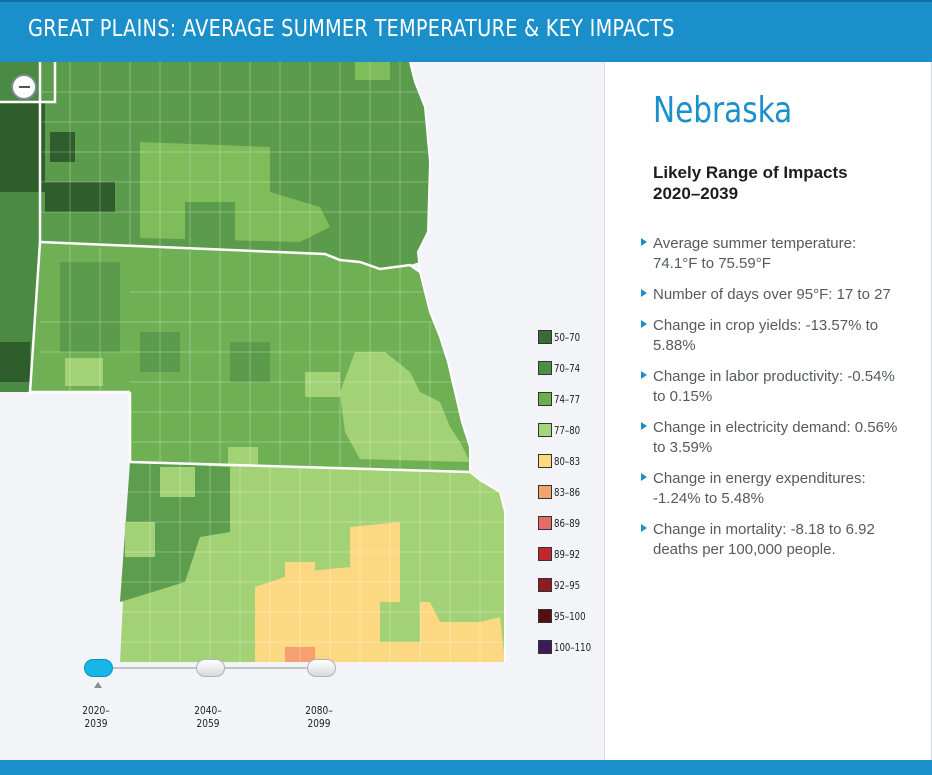  Describe the element at coordinates (573, 647) in the screenshot. I see `legend-label: 100–110` at that location.